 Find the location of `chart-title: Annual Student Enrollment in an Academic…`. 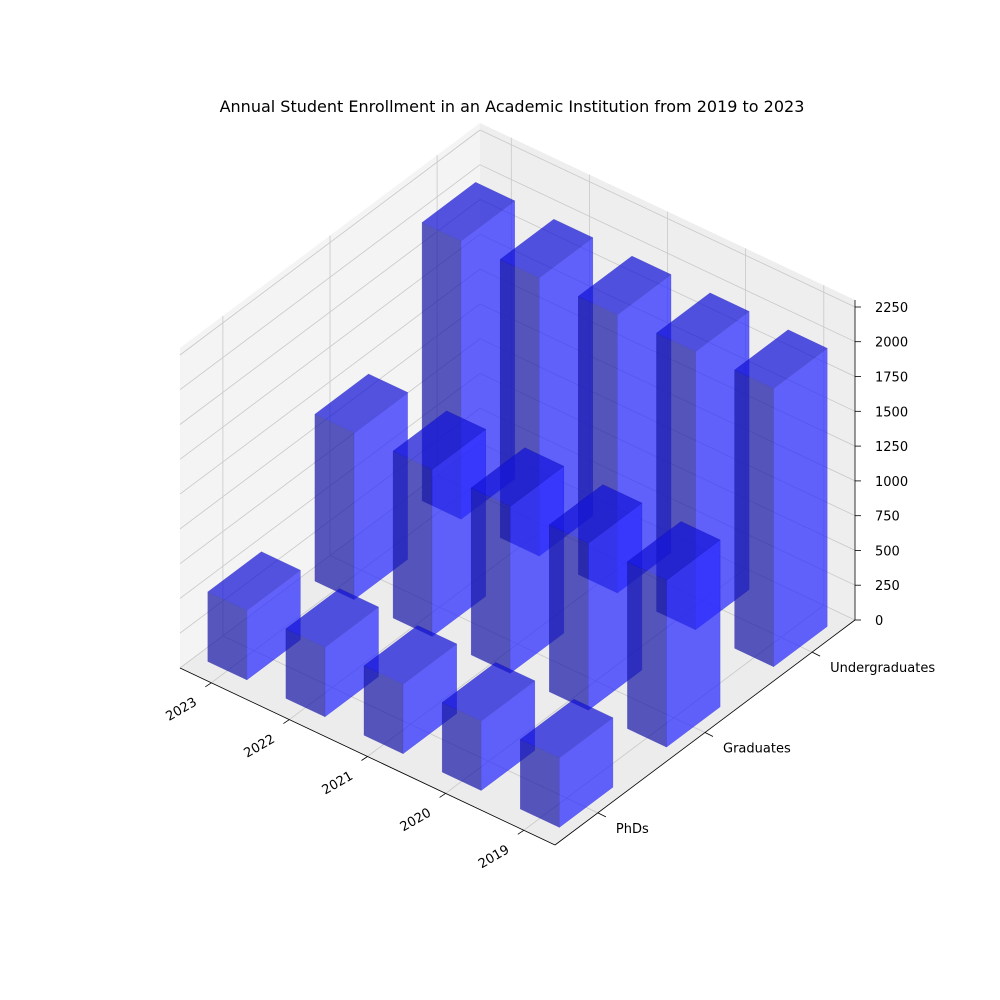

chart-title: Annual Student Enrollment in an Academic… is located at coordinates (512, 106).